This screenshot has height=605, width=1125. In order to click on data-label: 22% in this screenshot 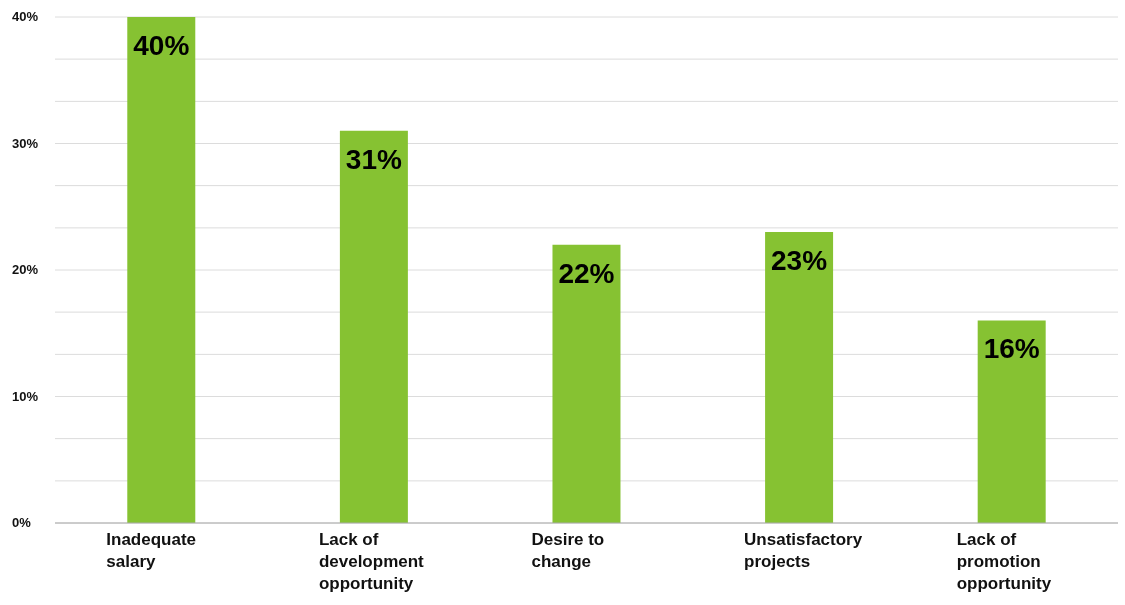, I will do `click(586, 273)`.